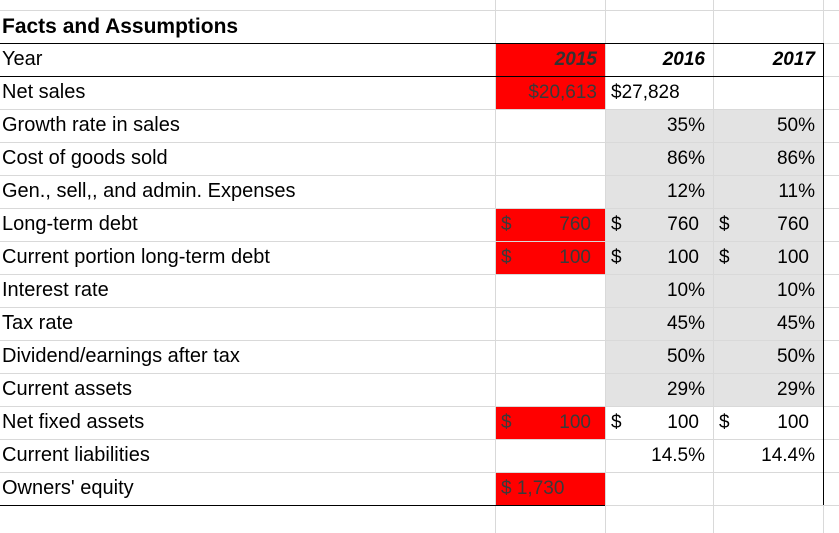 The width and height of the screenshot is (839, 533). What do you see at coordinates (85, 158) in the screenshot?
I see `row-label: Cost of goods sold` at bounding box center [85, 158].